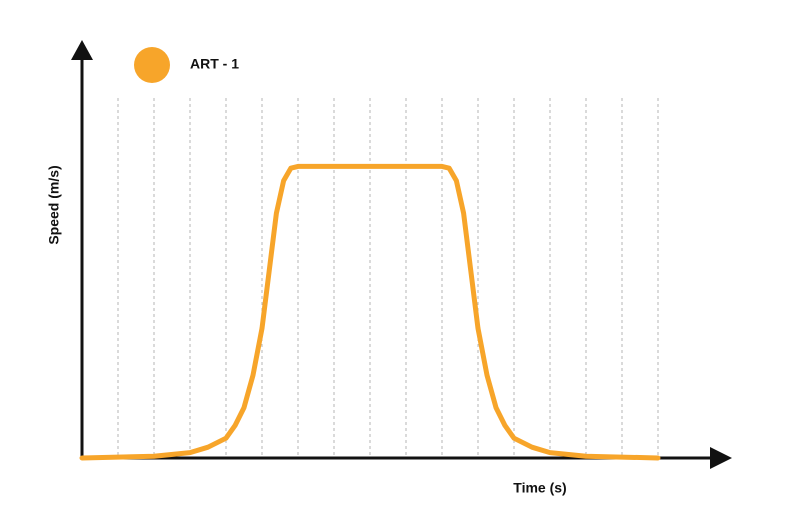 The width and height of the screenshot is (800, 528). I want to click on x-axis-arrow, so click(721, 458).